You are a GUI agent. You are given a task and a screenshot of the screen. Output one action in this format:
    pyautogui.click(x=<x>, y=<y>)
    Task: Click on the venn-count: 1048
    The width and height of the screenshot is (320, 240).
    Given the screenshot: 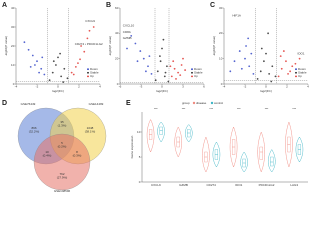 What is the action you would take?
    pyautogui.click(x=90, y=128)
    